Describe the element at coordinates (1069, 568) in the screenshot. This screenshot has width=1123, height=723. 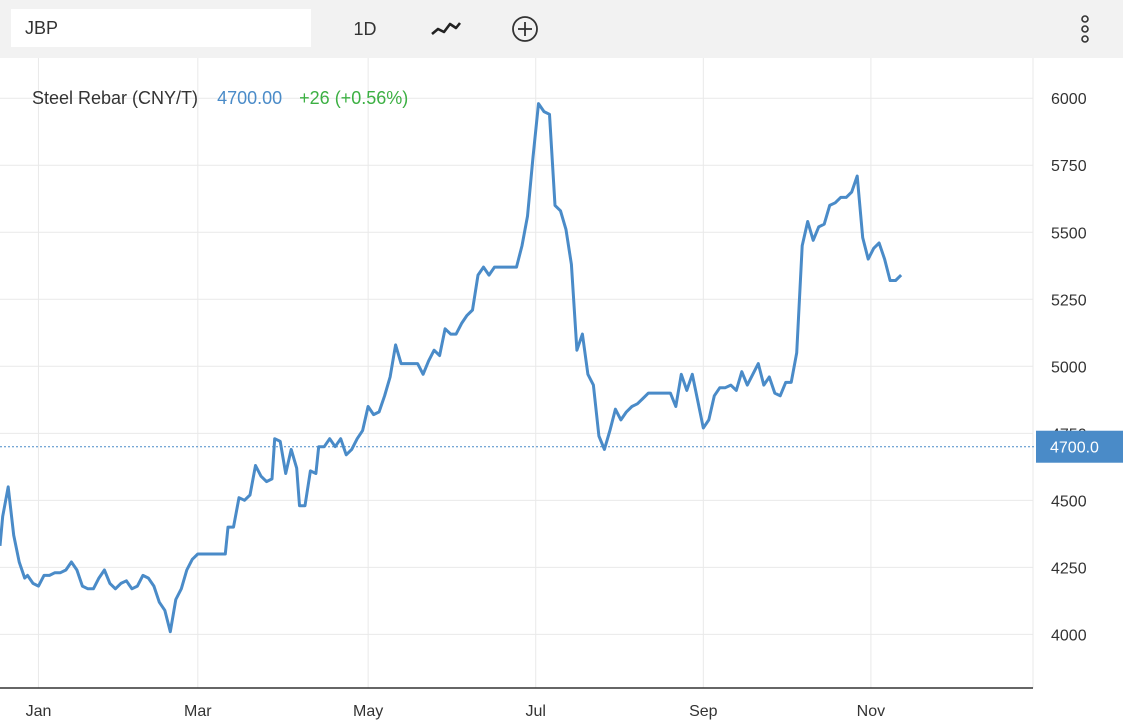
I see `y-tick-label: 4250` at that location.